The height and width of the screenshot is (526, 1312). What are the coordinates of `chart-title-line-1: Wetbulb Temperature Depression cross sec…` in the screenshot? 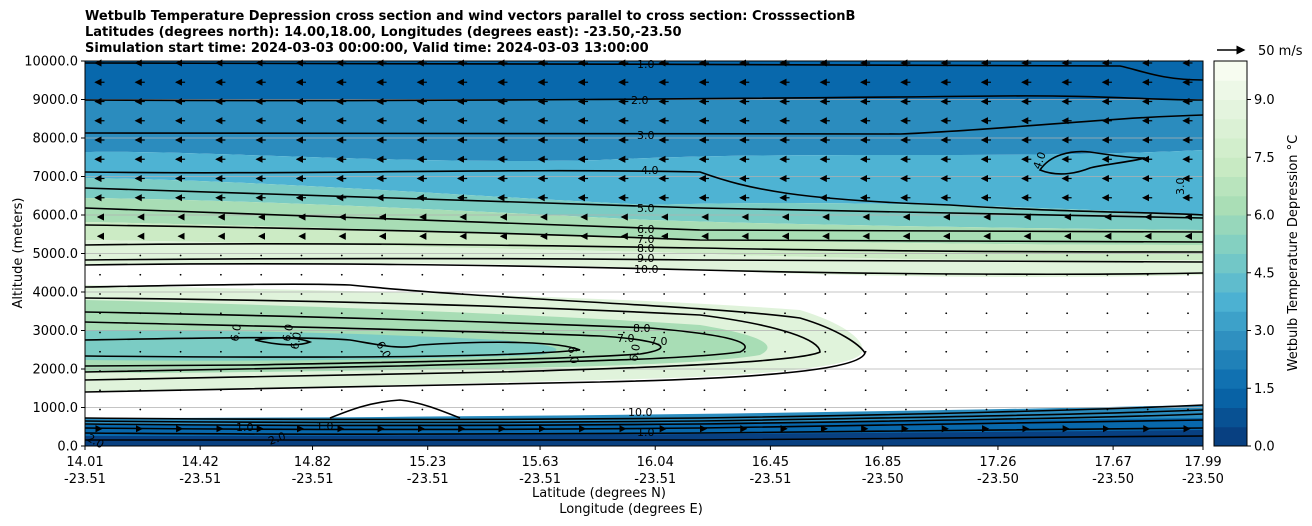 It's located at (470, 16).